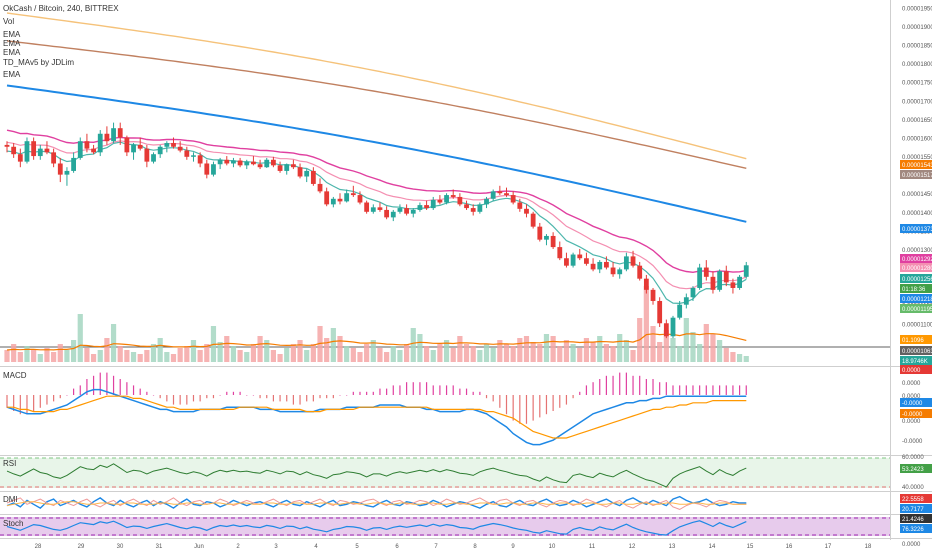 The image size is (932, 550). What do you see at coordinates (917, 176) in the screenshot?
I see `price-badge: 0.00001517` at bounding box center [917, 176].